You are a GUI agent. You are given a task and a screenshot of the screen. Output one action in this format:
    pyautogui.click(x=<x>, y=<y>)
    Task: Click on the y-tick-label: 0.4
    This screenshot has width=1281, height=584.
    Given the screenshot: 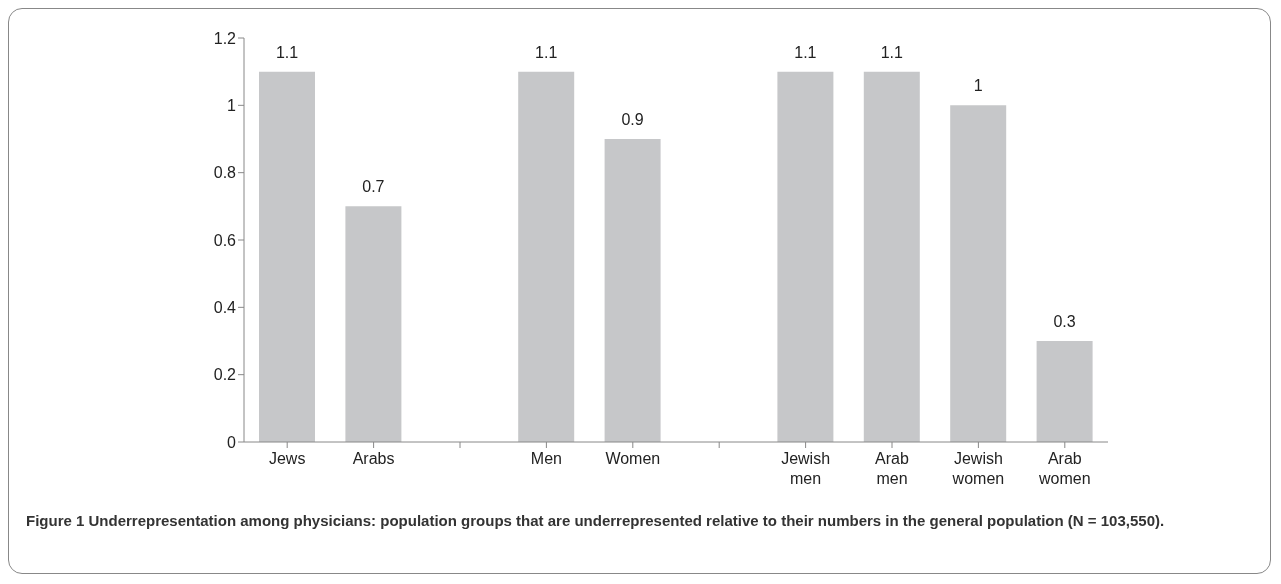 What is the action you would take?
    pyautogui.click(x=225, y=308)
    